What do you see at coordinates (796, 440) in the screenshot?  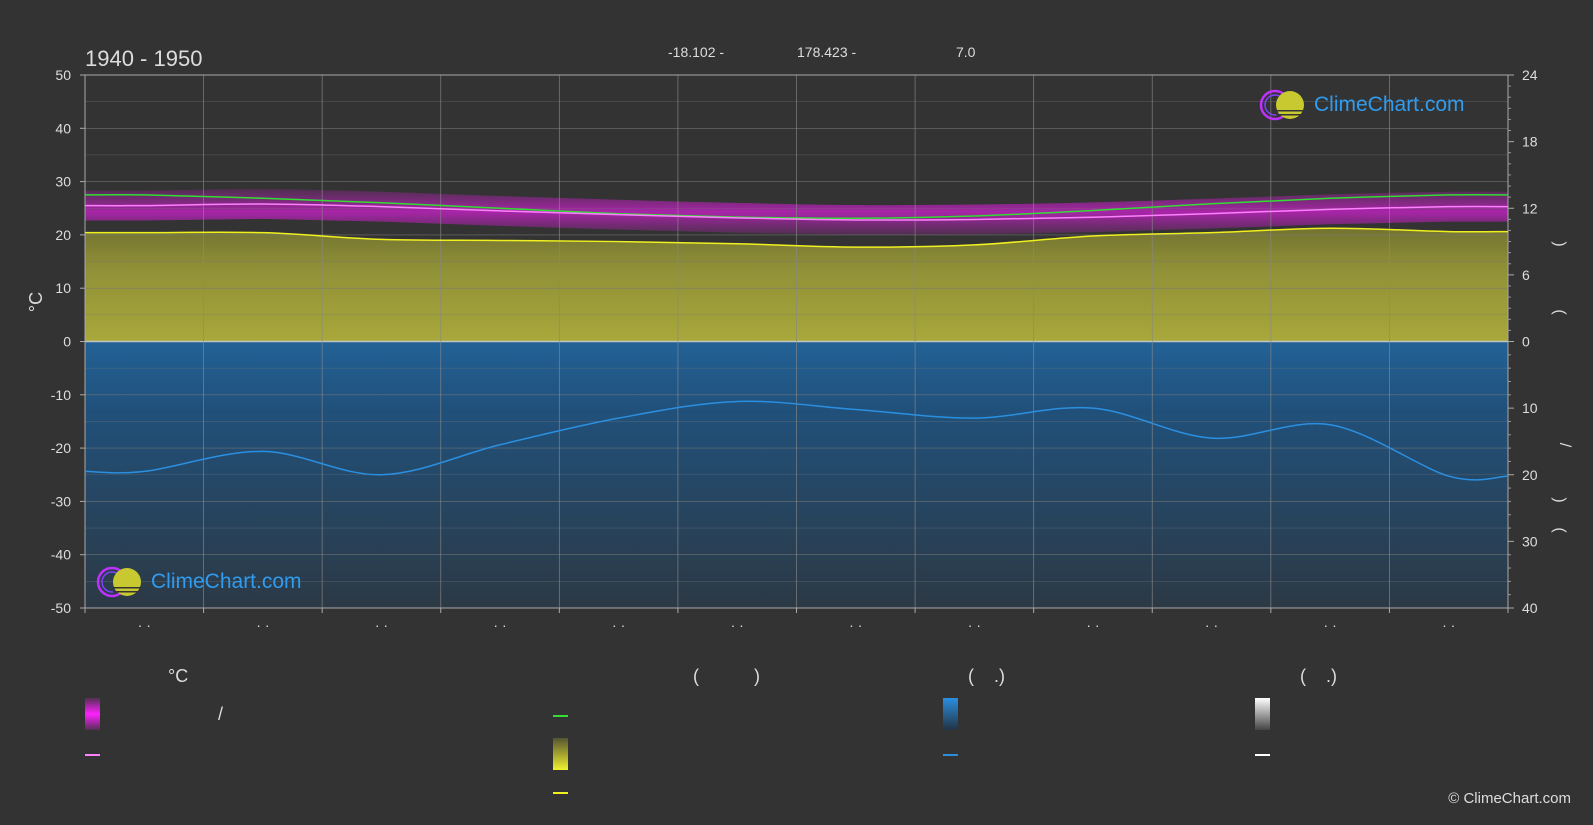 I see `precipitation-line` at bounding box center [796, 440].